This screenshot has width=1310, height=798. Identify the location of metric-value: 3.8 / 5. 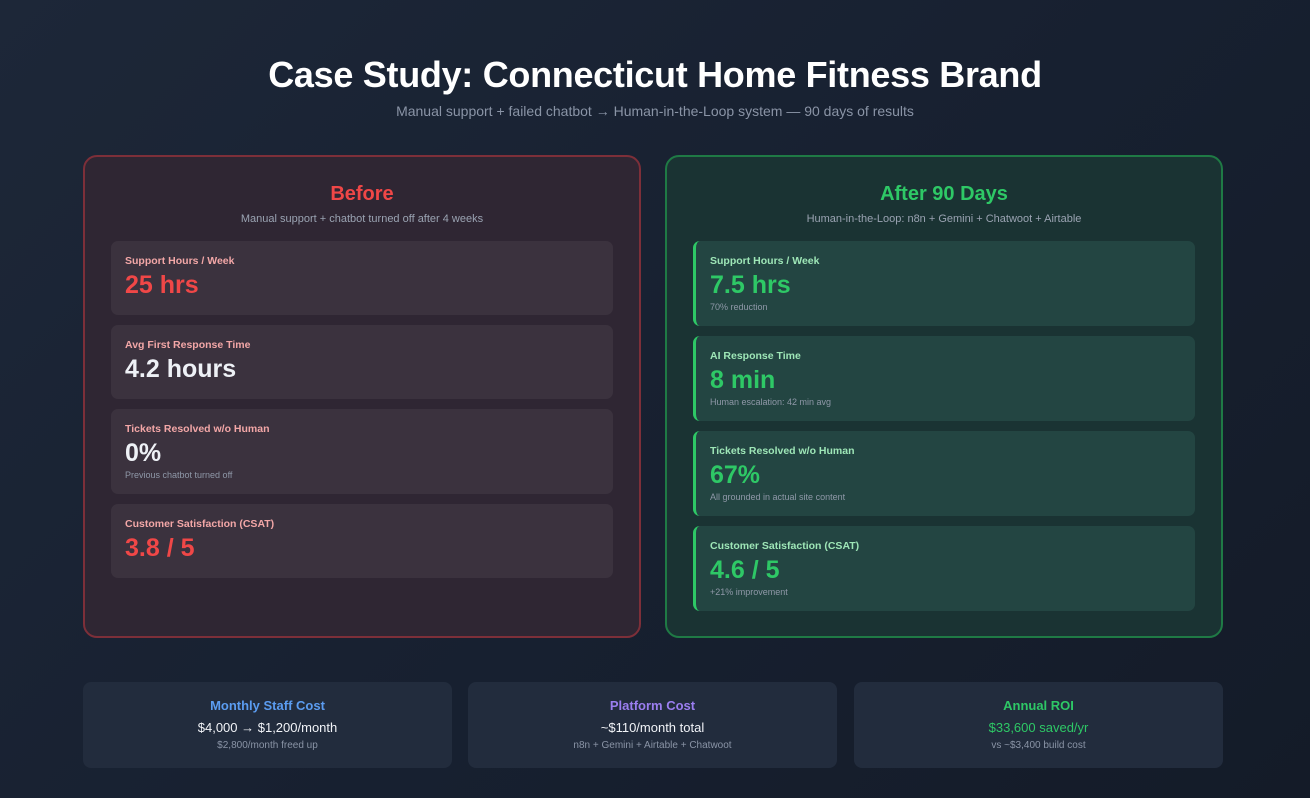
(160, 548).